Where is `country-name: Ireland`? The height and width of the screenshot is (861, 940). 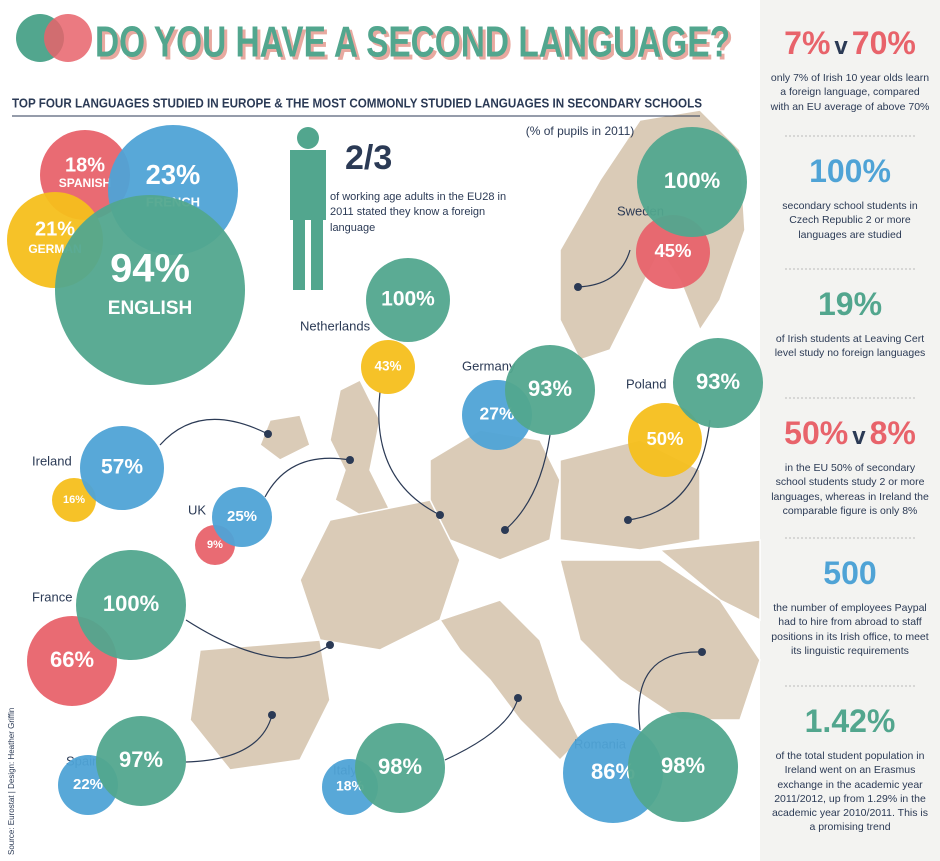 country-name: Ireland is located at coordinates (52, 460).